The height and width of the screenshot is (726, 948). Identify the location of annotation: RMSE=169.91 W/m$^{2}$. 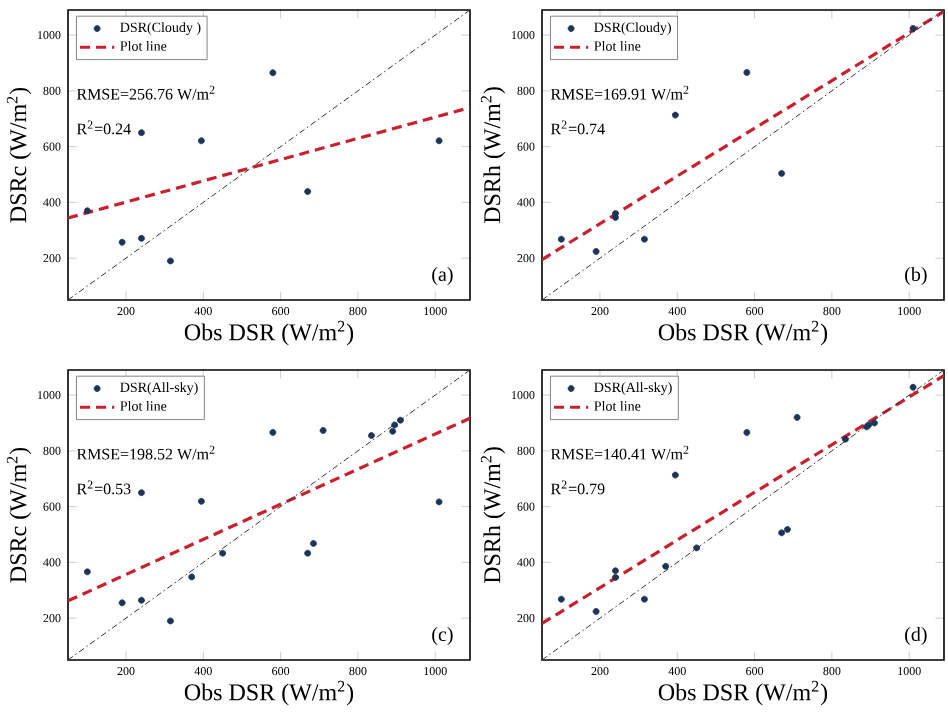
(619, 92).